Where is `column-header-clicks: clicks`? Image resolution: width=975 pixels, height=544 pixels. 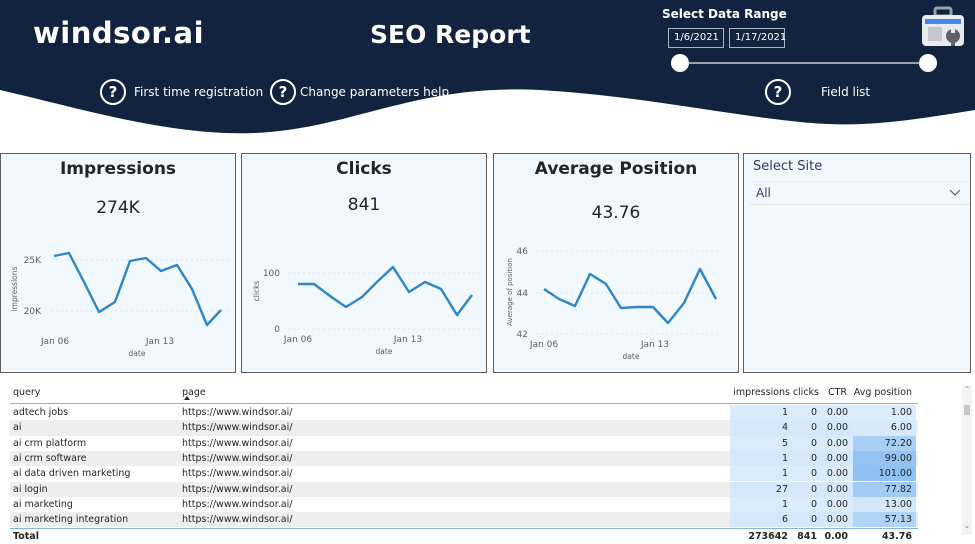
column-header-clicks: clicks is located at coordinates (805, 392).